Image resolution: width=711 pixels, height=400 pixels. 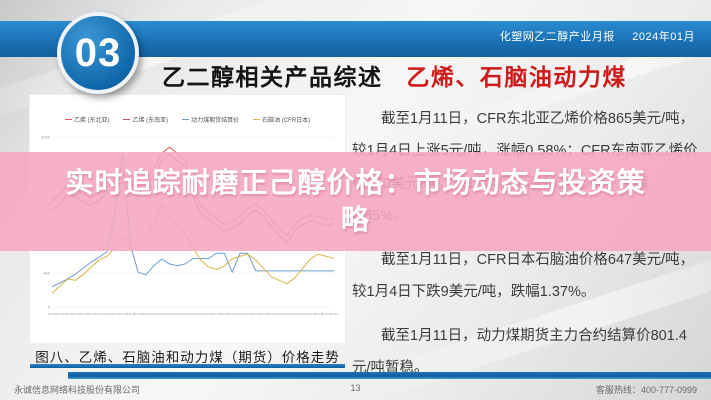 What do you see at coordinates (215, 121) in the screenshot?
I see `legend-label: 动力煤期货结算价` at bounding box center [215, 121].